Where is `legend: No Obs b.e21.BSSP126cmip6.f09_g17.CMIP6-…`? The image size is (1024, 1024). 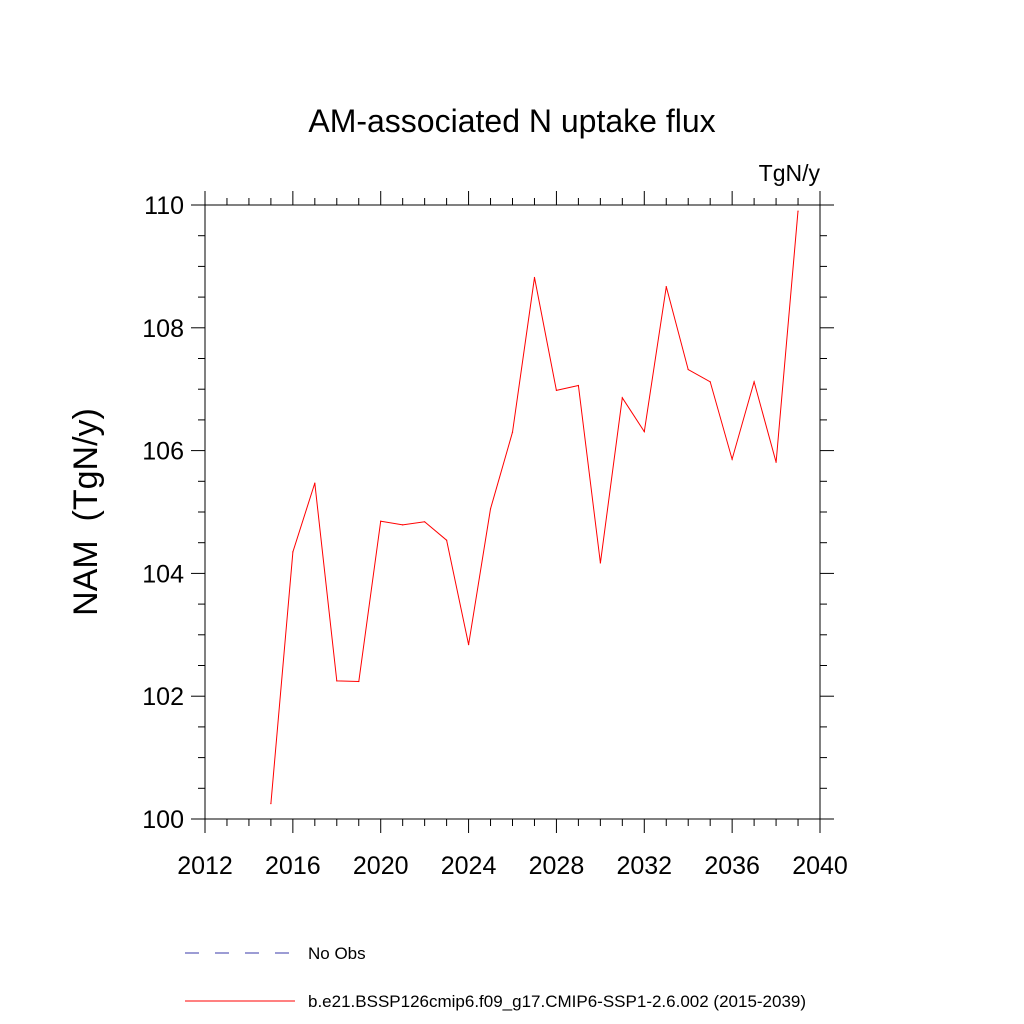
legend: No Obs b.e21.BSSP126cmip6.f09_g17.CMIP6-… is located at coordinates (495, 977).